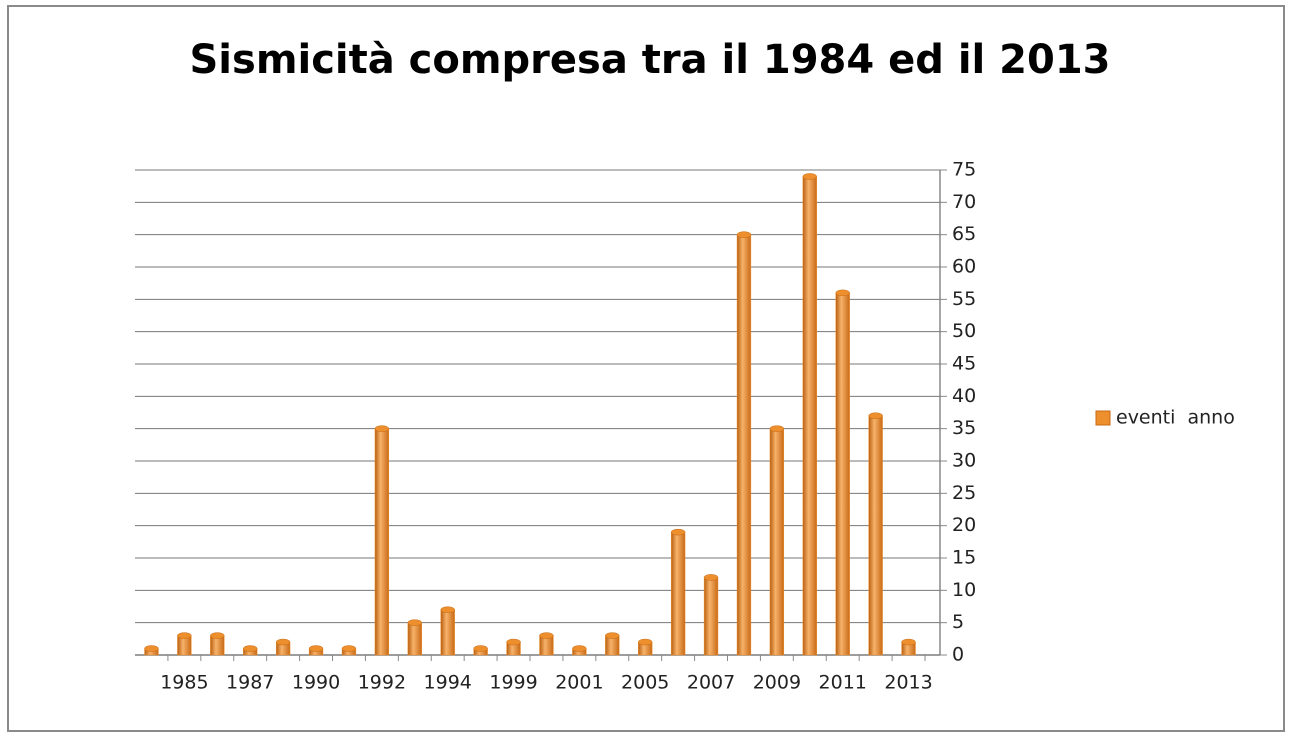 This screenshot has width=1292, height=737. I want to click on y-tick-label: 40, so click(964, 396).